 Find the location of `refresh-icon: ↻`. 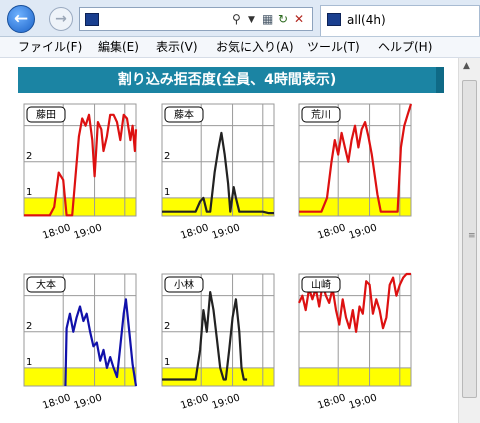

refresh-icon: ↻ is located at coordinates (283, 19).